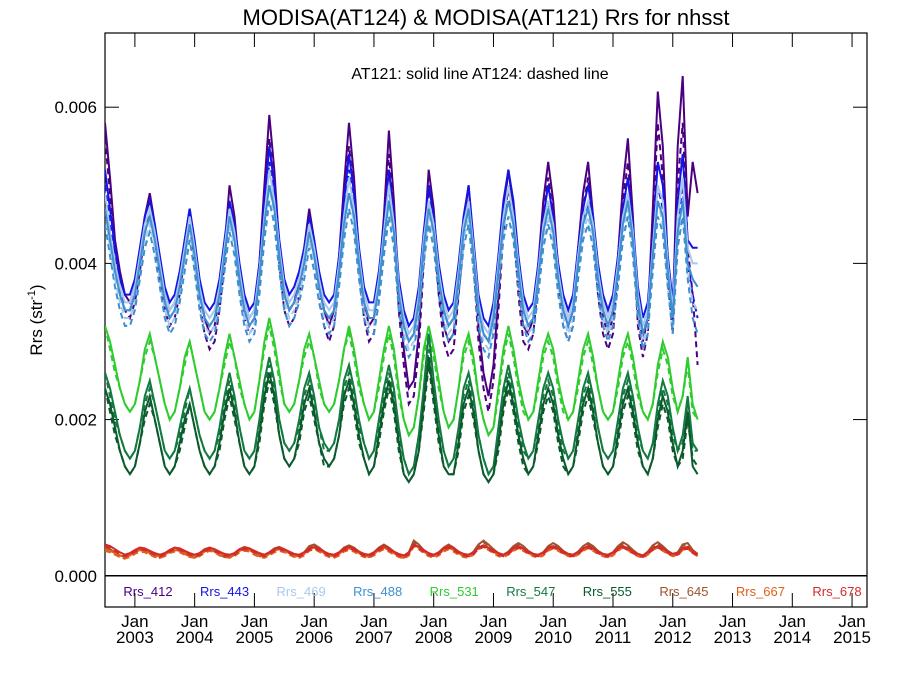 The height and width of the screenshot is (675, 900). I want to click on y-tick-label: 0.000, so click(75, 576).